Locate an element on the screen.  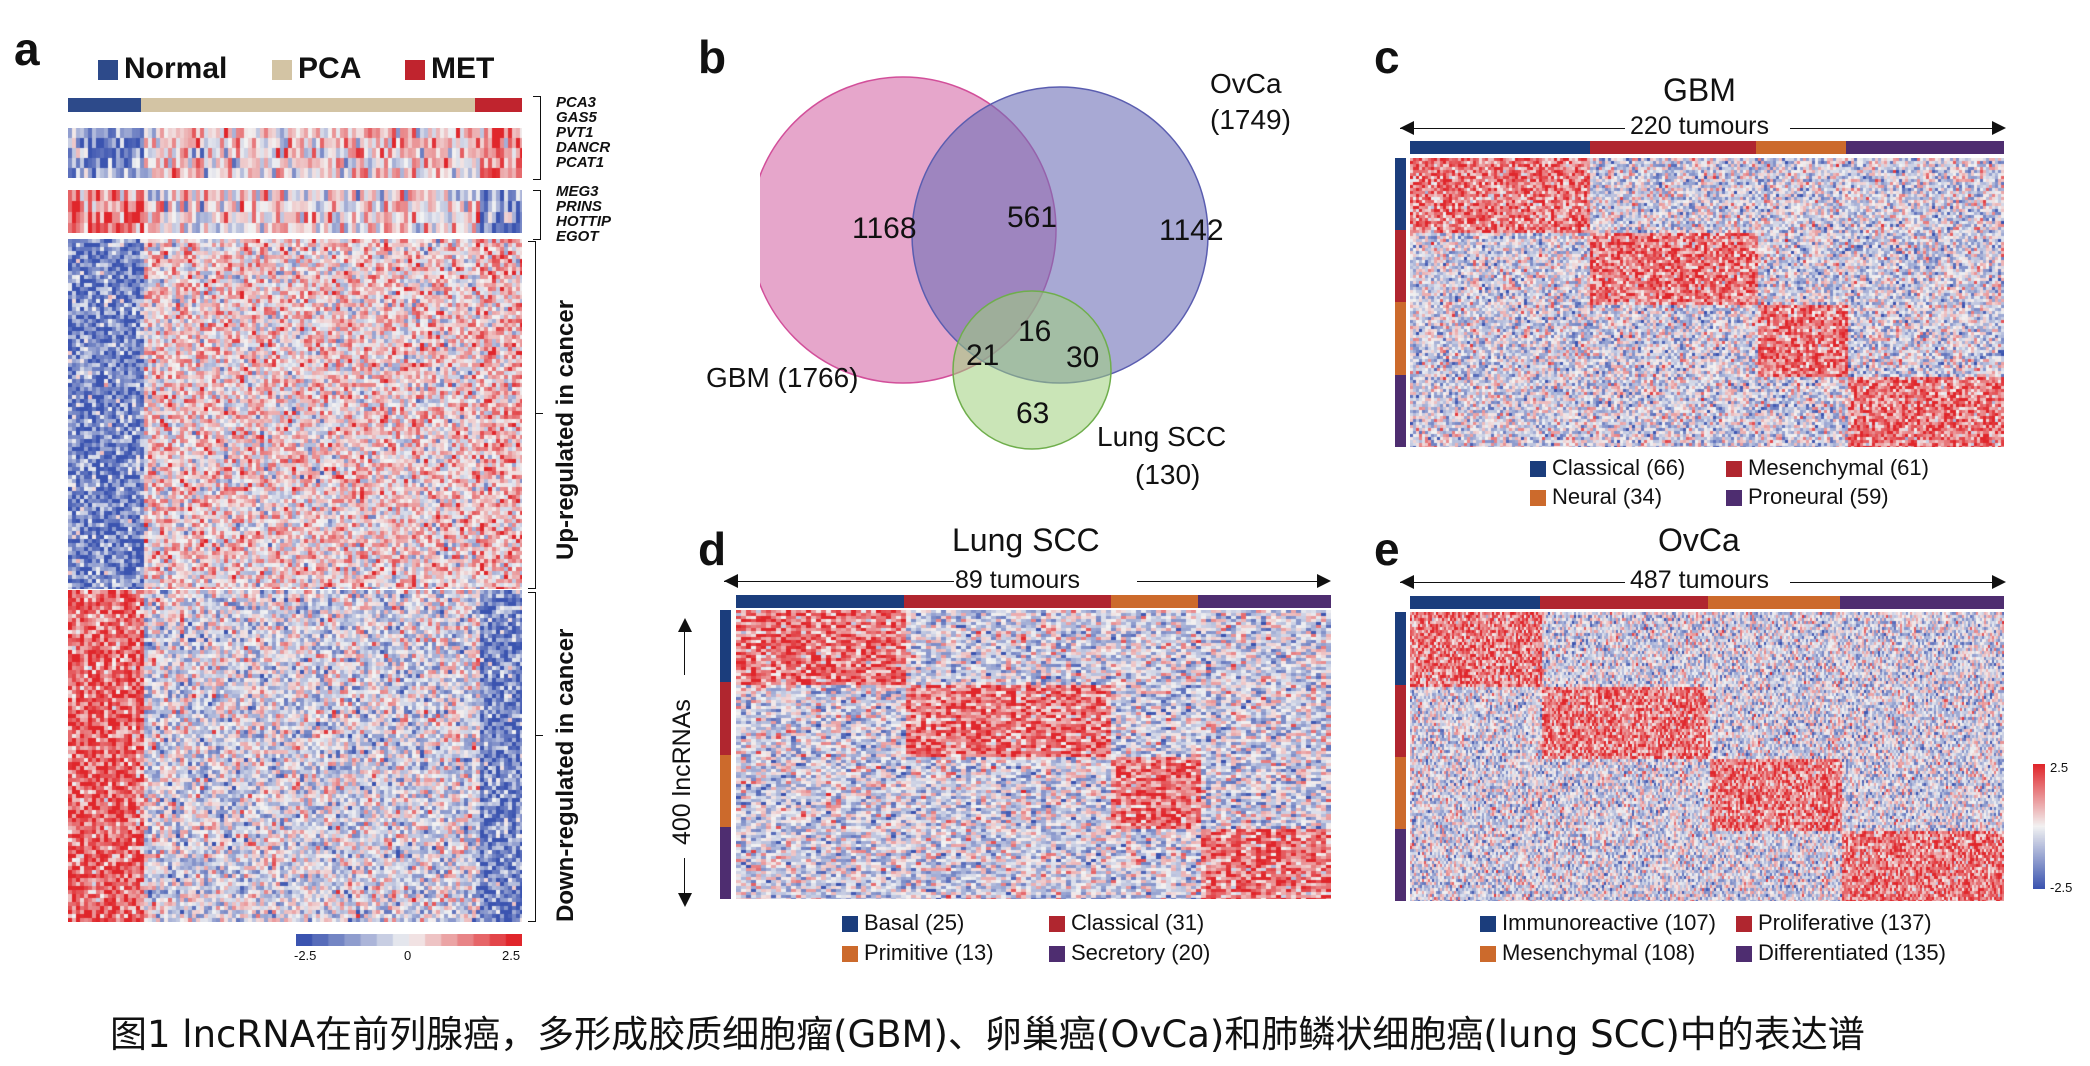
legend-label: Proneural (59) is located at coordinates (1818, 496).